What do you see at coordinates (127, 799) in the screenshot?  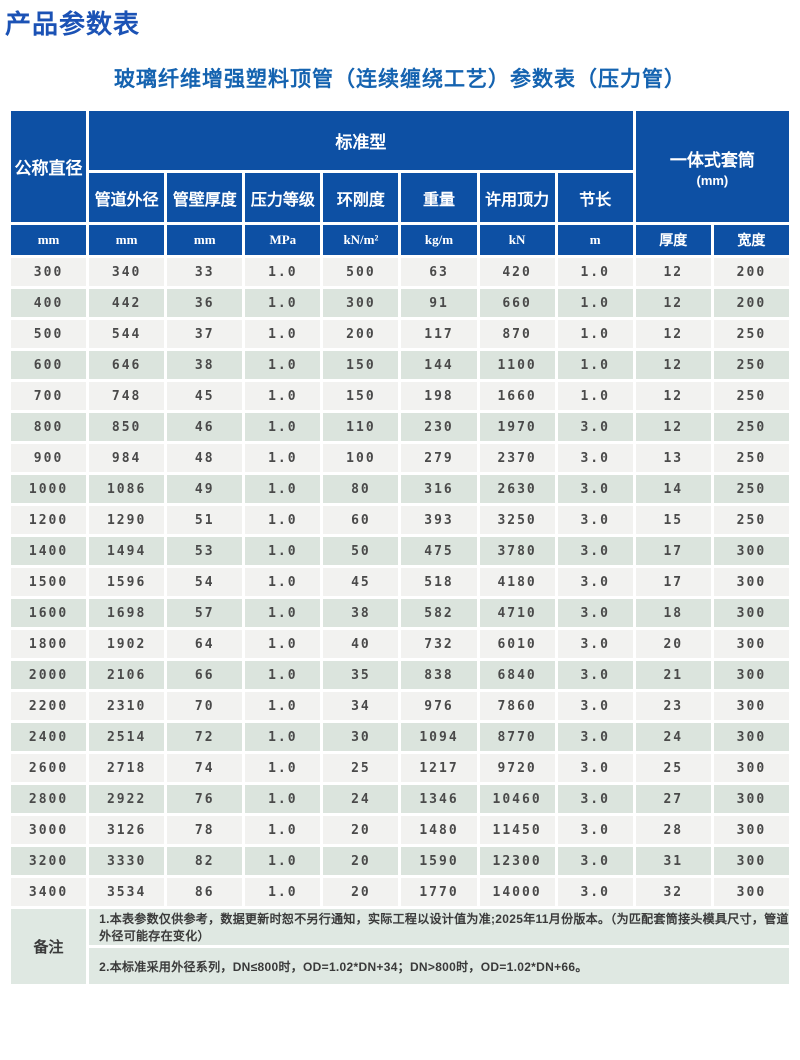 I see `table-cell: 2922` at bounding box center [127, 799].